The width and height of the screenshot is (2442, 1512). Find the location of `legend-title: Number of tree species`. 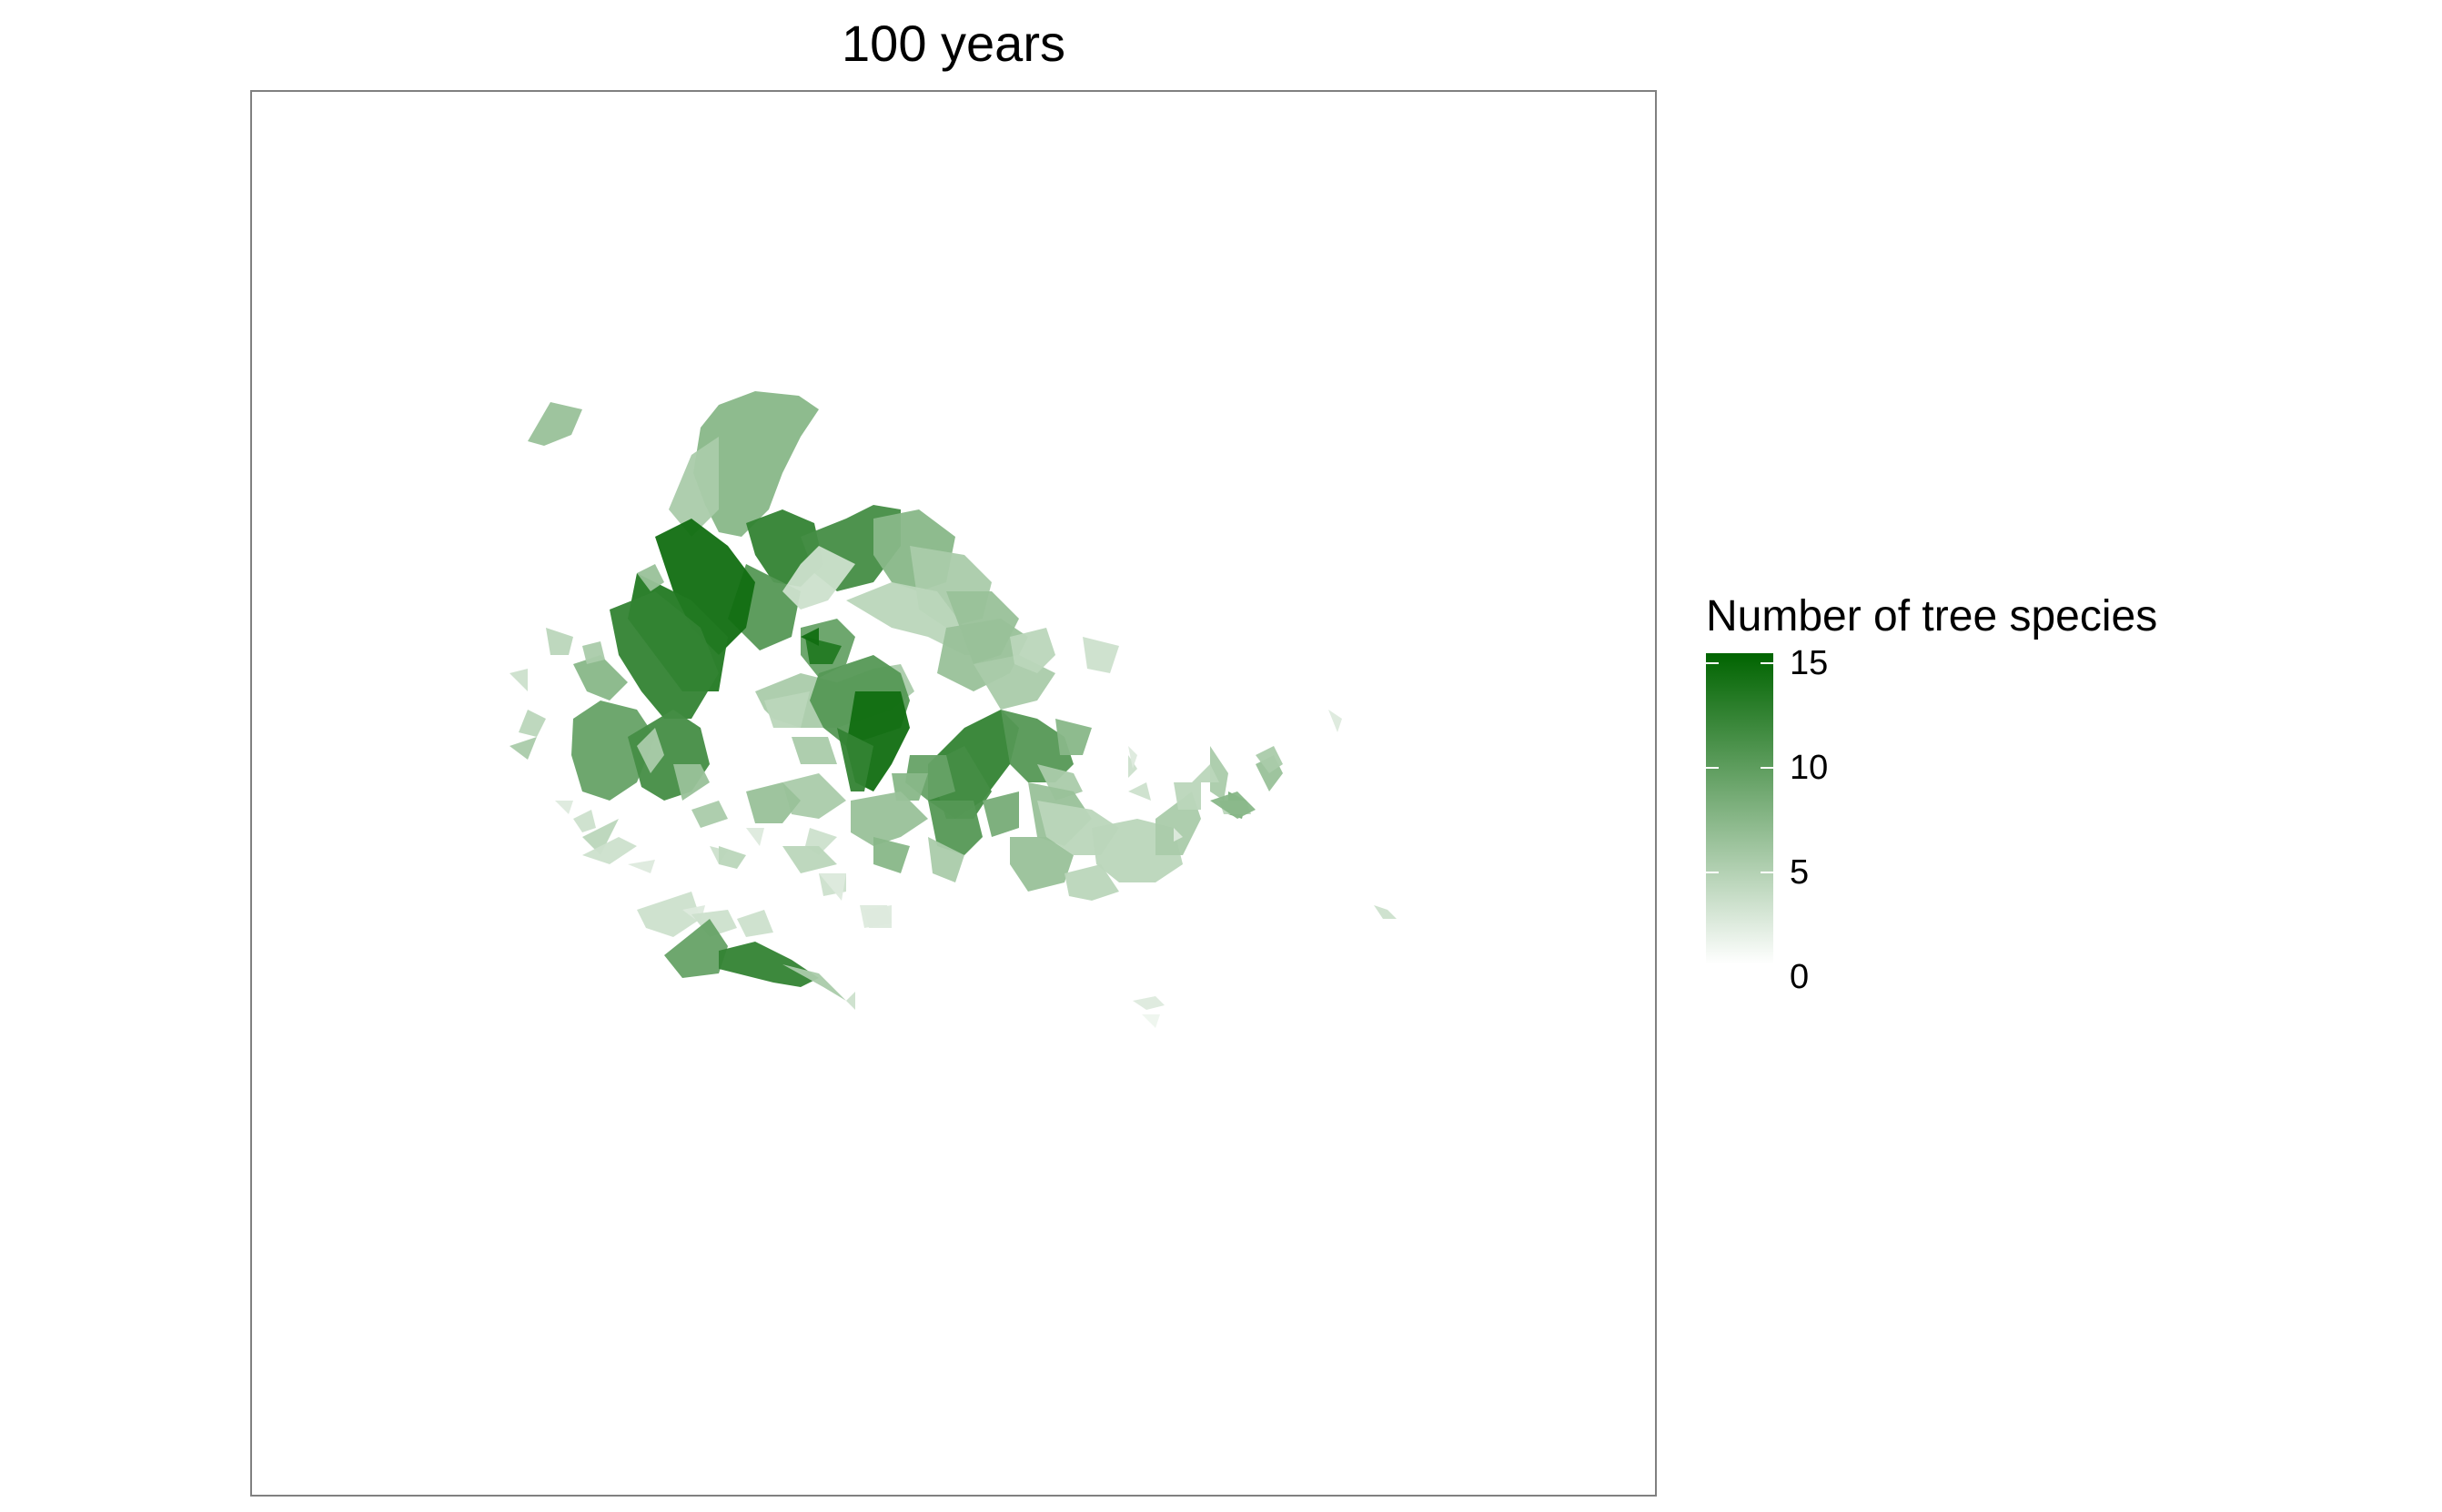

legend-title: Number of tree species is located at coordinates (1932, 616).